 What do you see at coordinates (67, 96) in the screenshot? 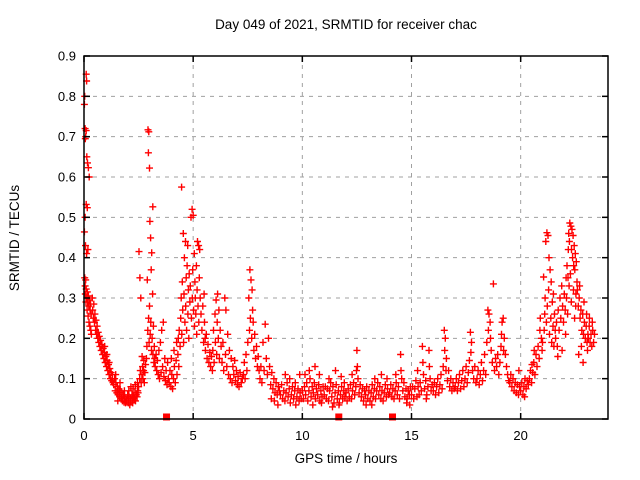
I see `y-tick-label: 0.8` at bounding box center [67, 96].